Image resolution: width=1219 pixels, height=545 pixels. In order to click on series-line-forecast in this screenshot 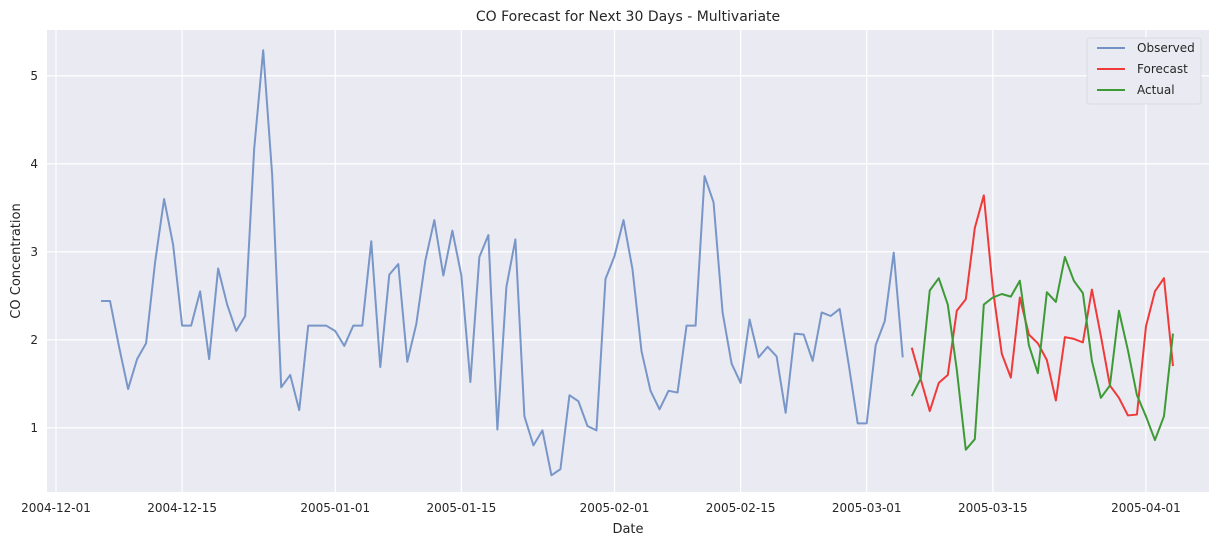, I will do `click(1042, 305)`.